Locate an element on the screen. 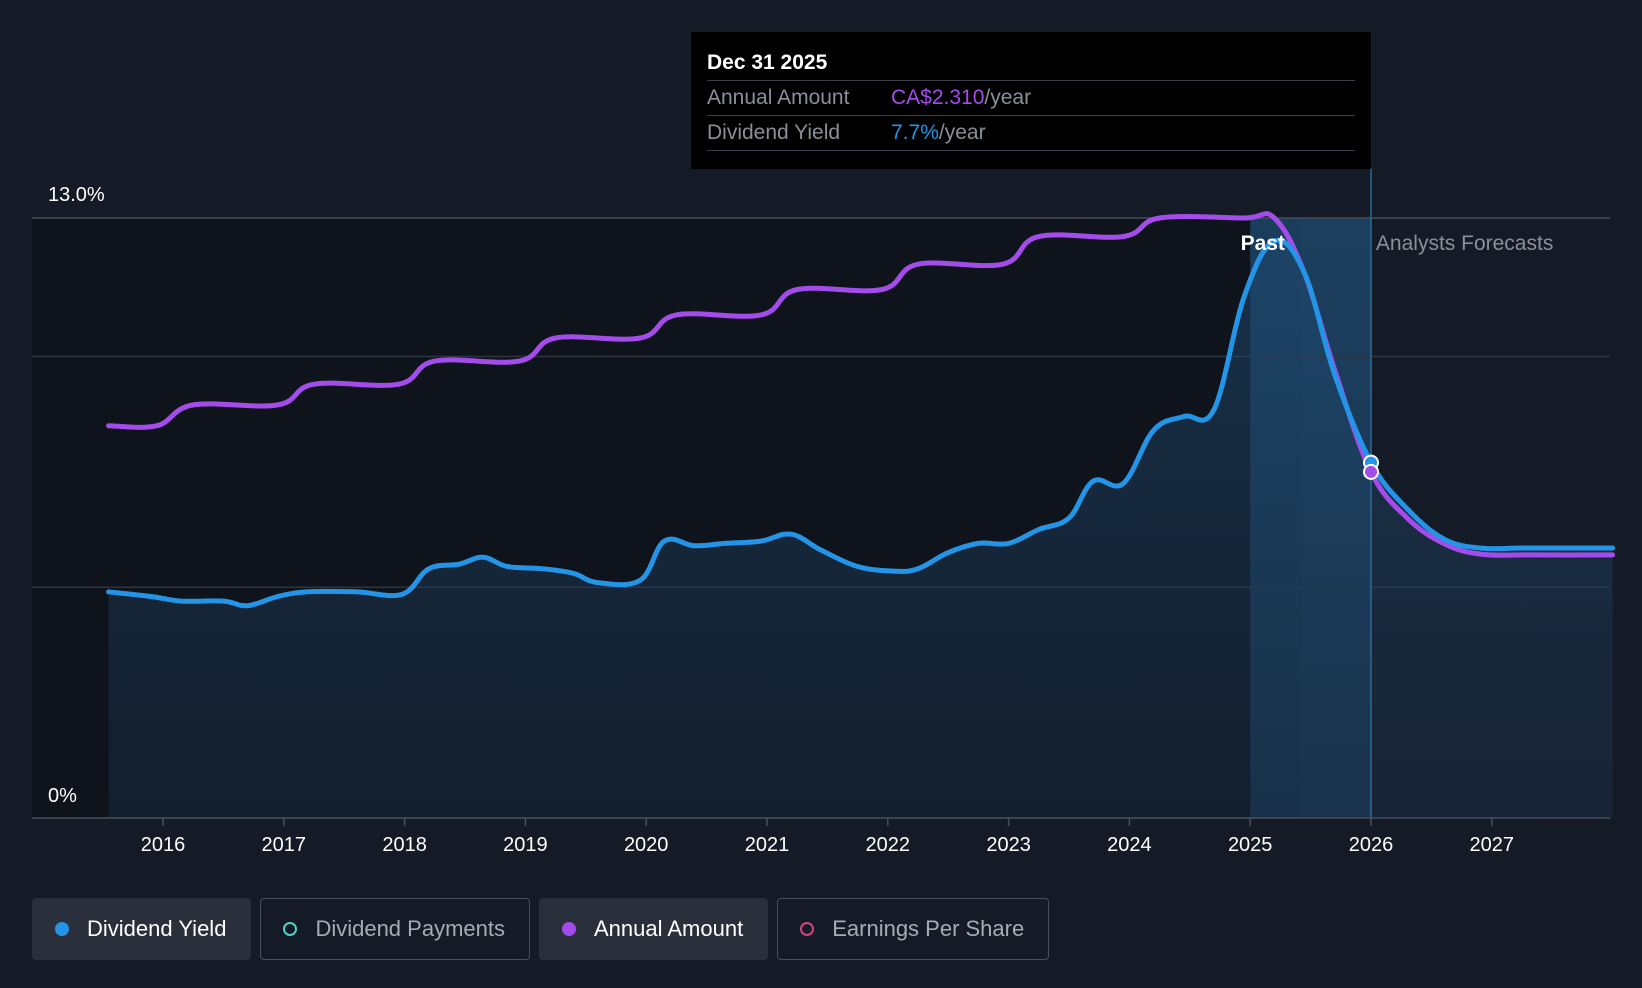 This screenshot has width=1642, height=988. x-tick-label: 2019 is located at coordinates (525, 845).